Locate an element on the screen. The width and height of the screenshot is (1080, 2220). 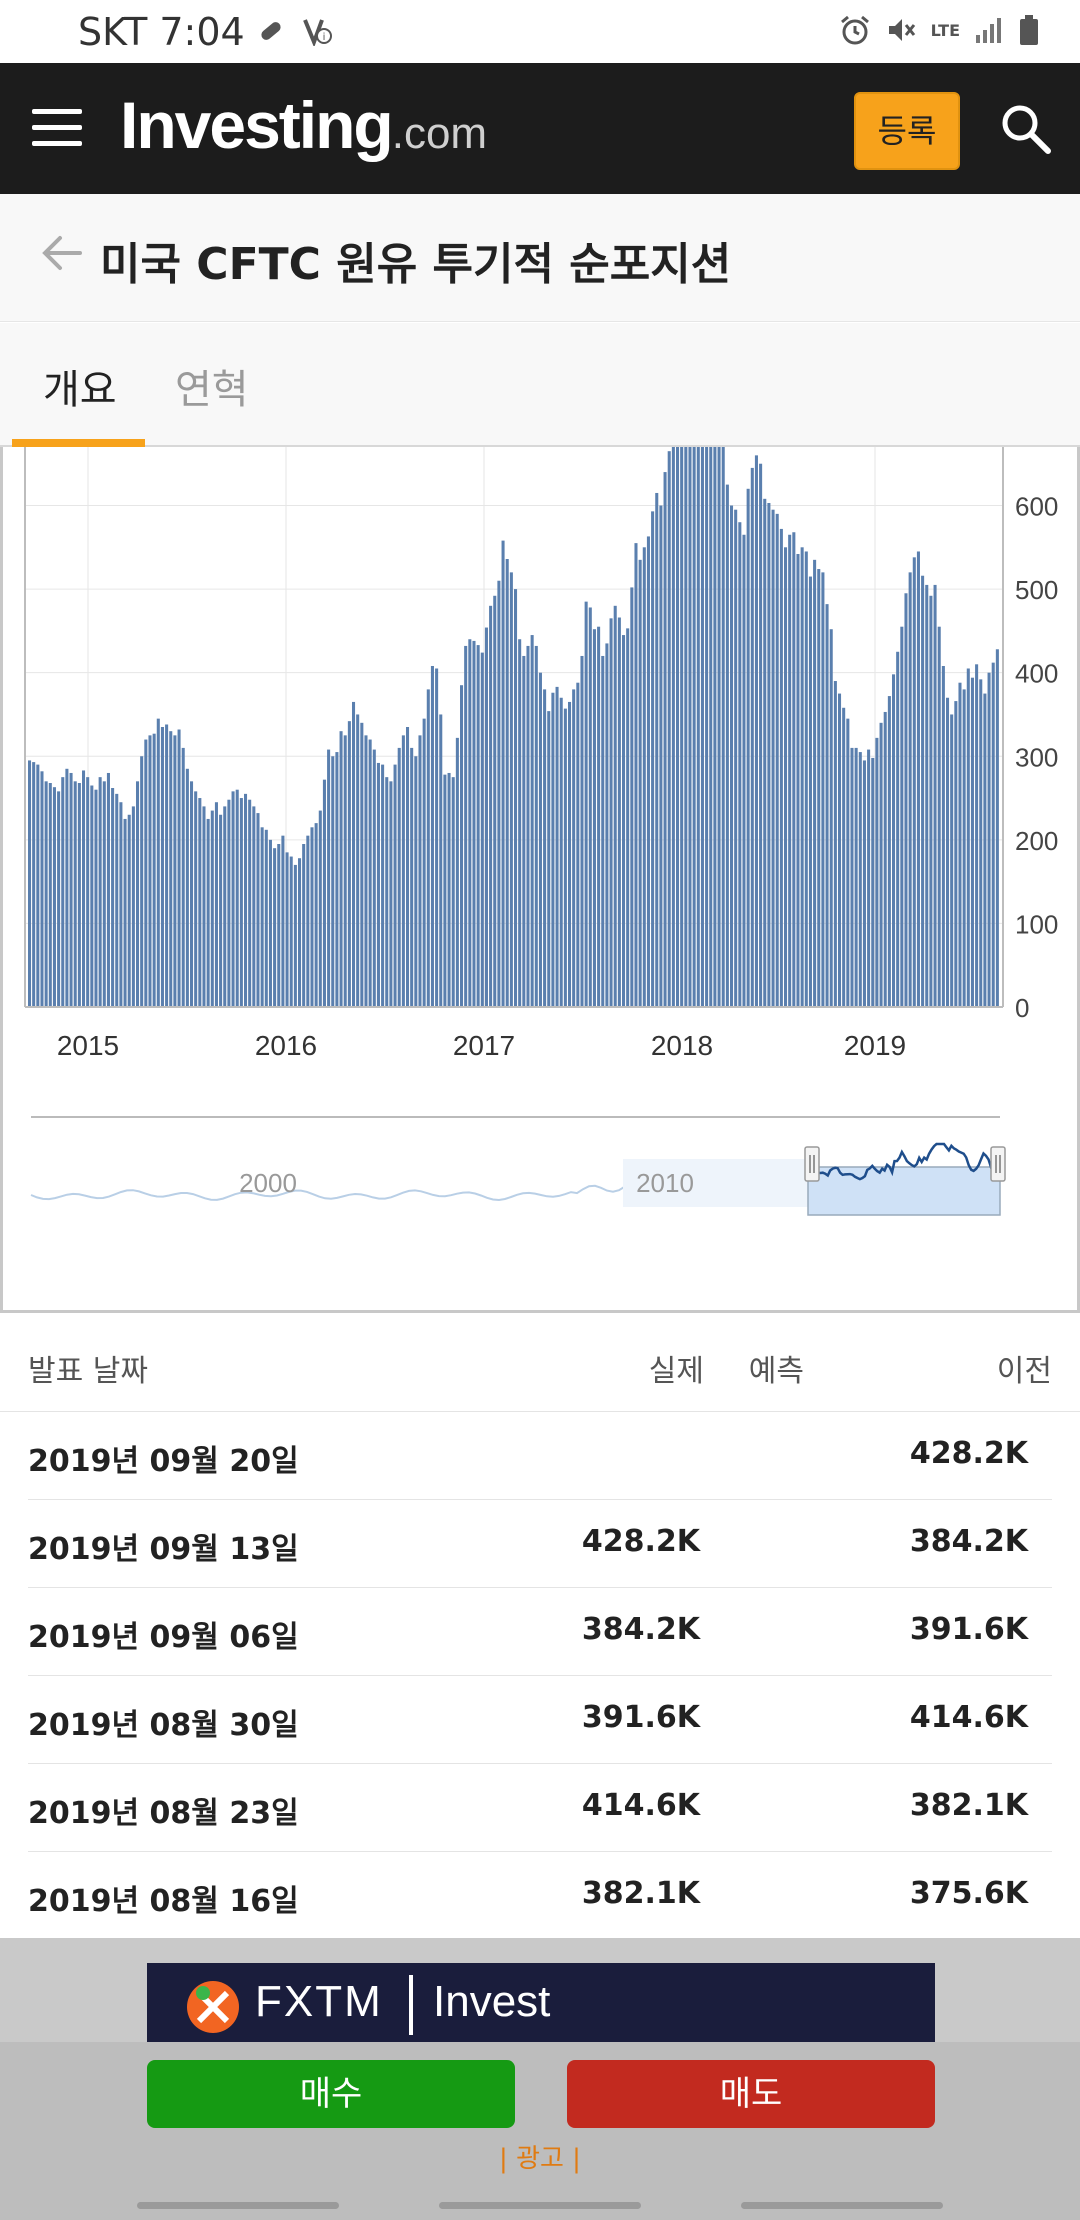
row-previous: 375.6K is located at coordinates (968, 1893).